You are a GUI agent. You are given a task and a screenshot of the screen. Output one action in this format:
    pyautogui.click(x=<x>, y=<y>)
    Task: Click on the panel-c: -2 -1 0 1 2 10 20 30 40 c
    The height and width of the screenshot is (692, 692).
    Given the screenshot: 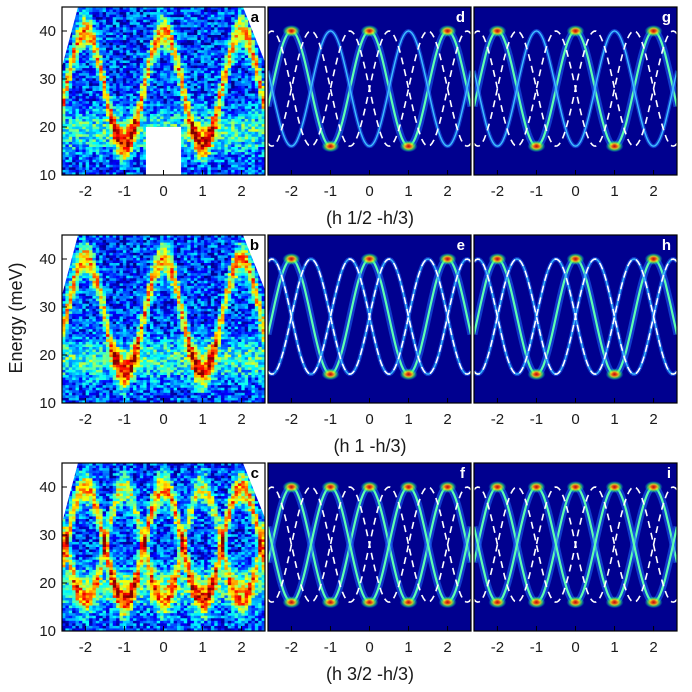 What is the action you would take?
    pyautogui.click(x=152, y=559)
    